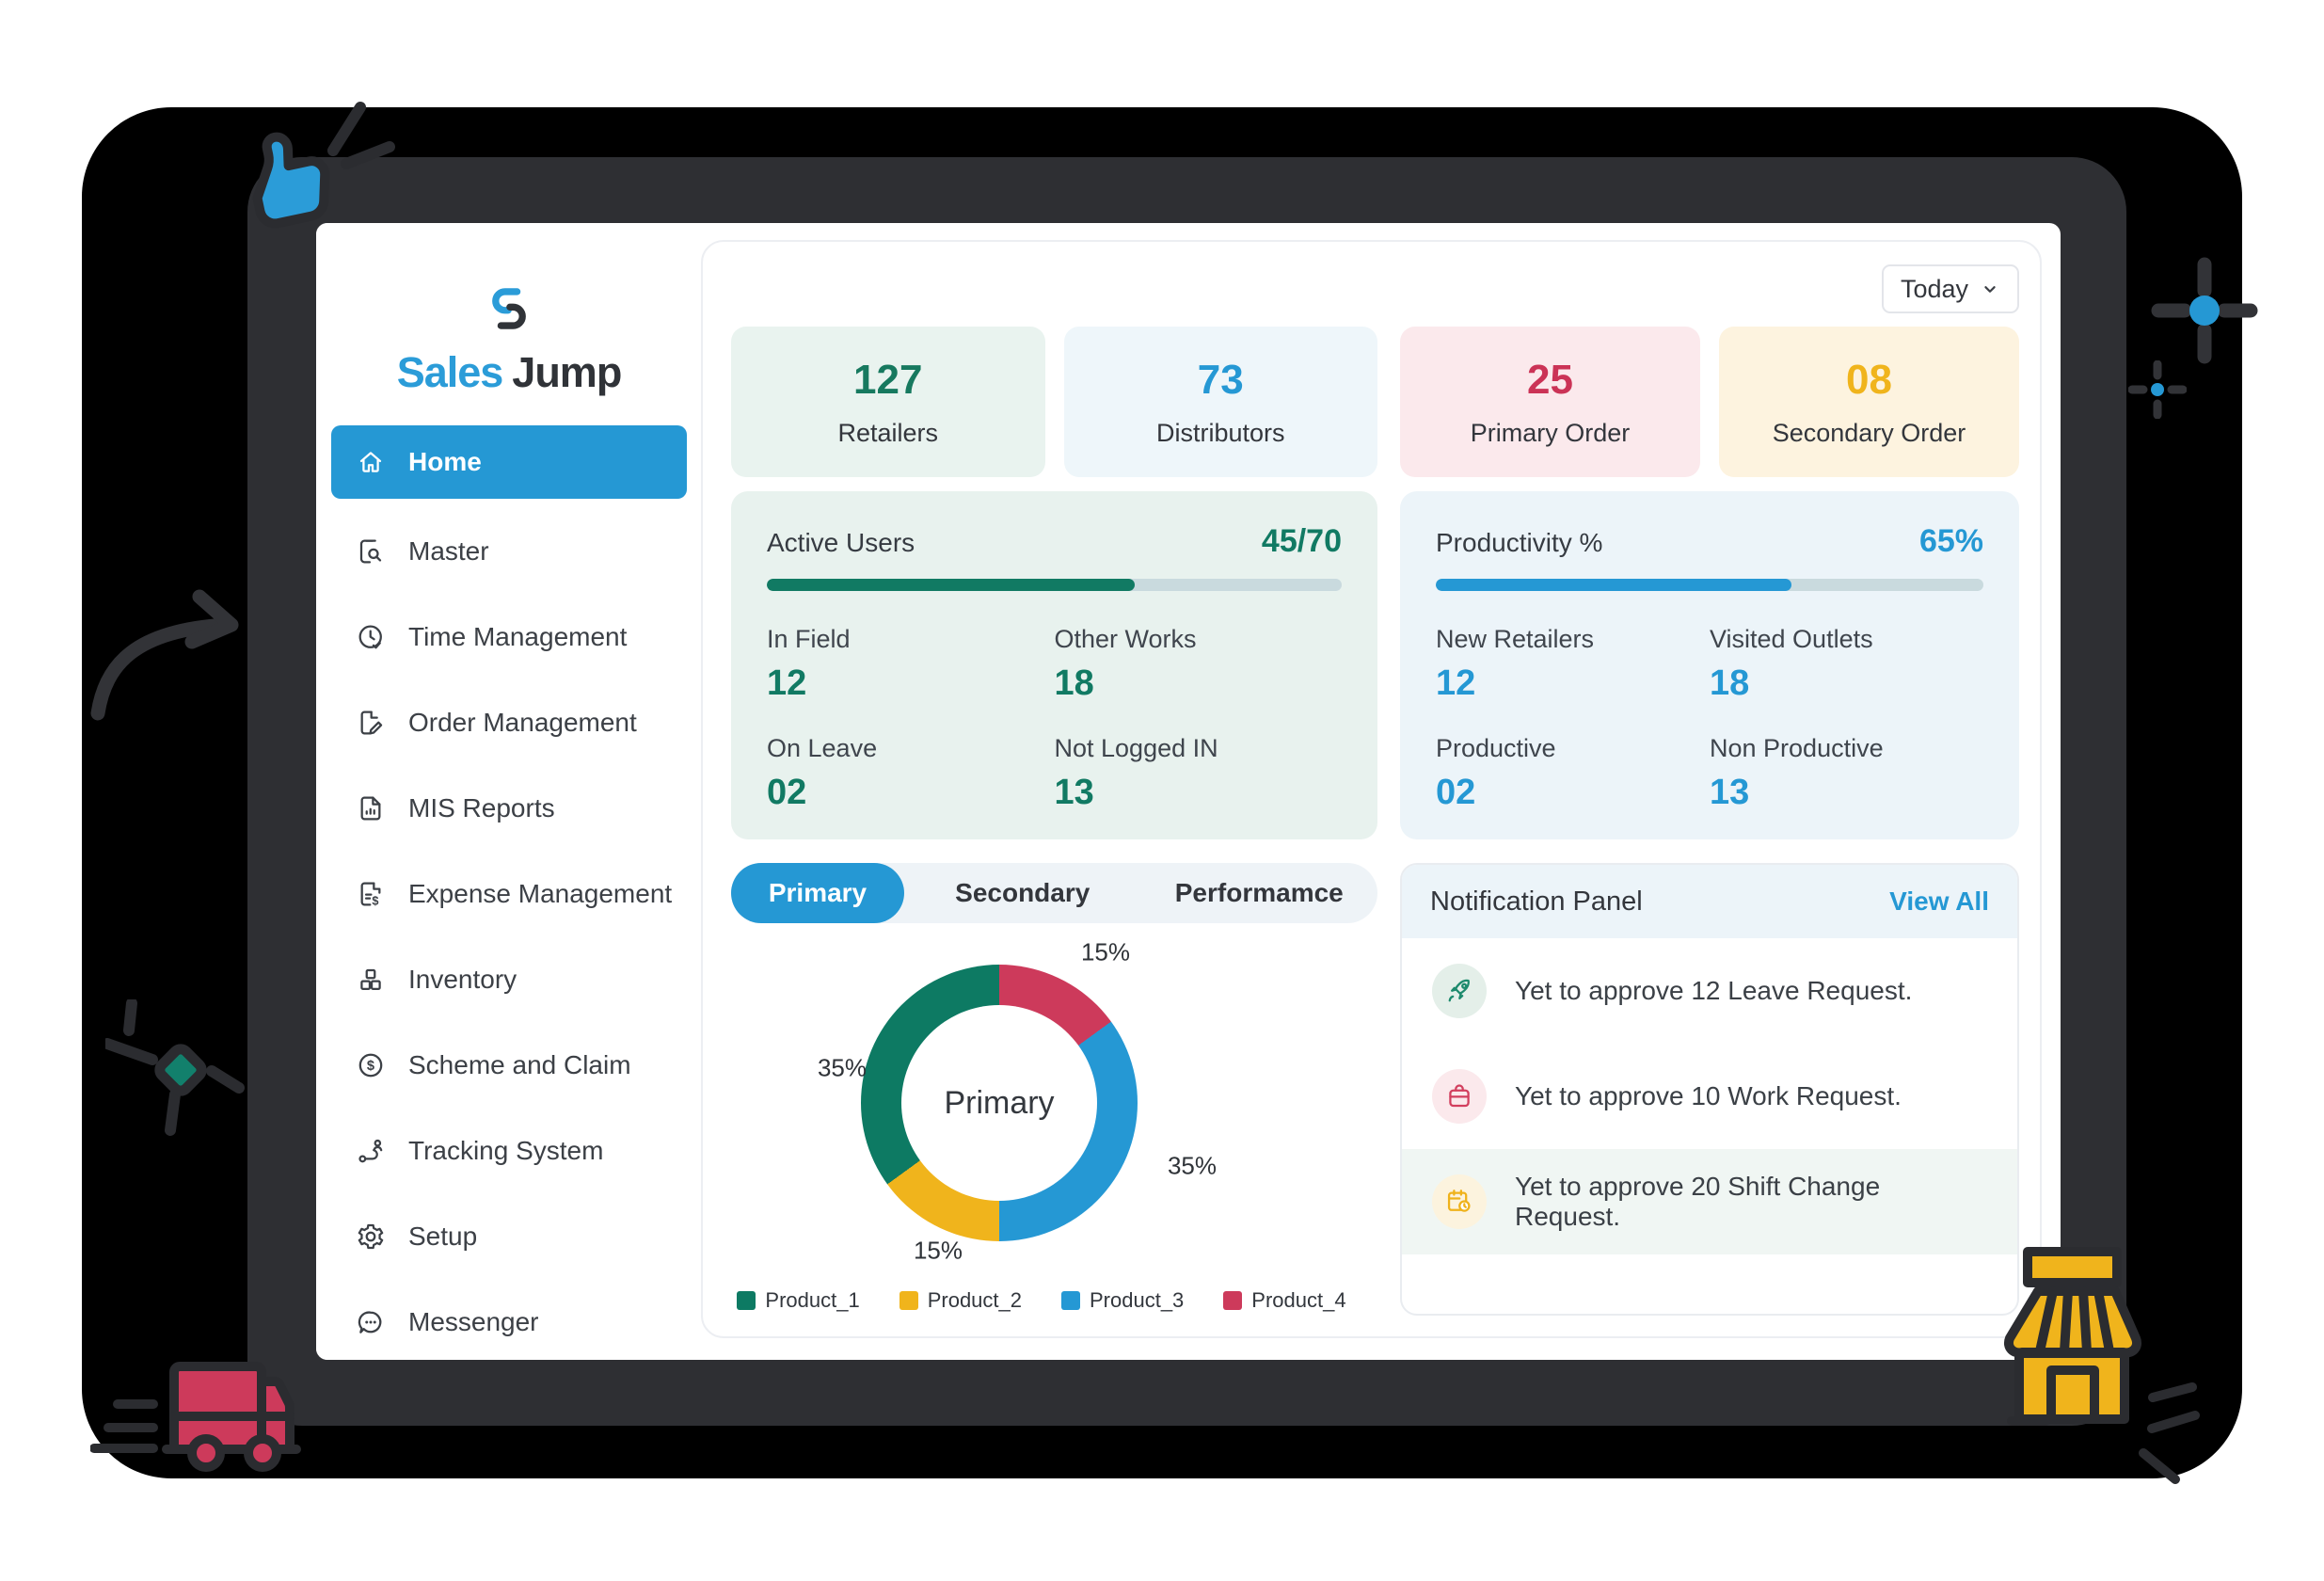  What do you see at coordinates (1301, 541) in the screenshot?
I see `active-users-ratio: 45/70` at bounding box center [1301, 541].